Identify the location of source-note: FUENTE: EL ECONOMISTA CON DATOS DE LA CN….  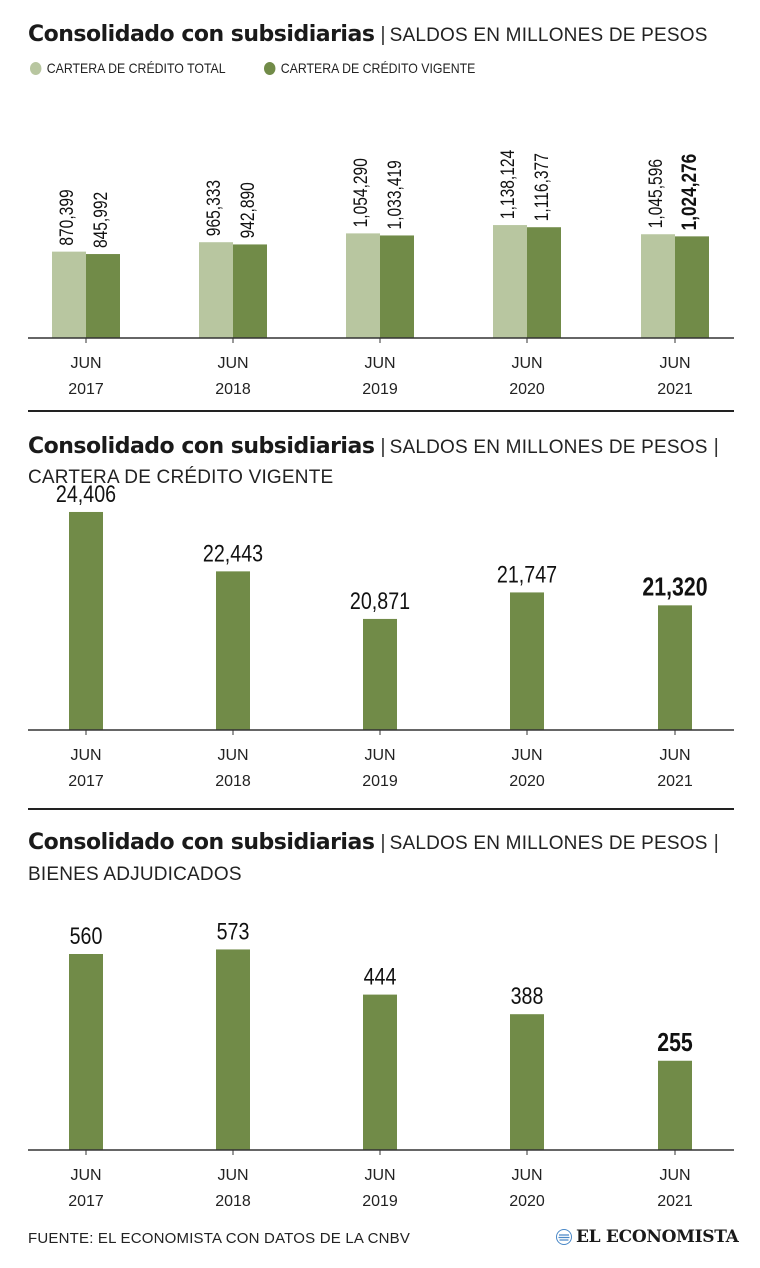
(219, 1238).